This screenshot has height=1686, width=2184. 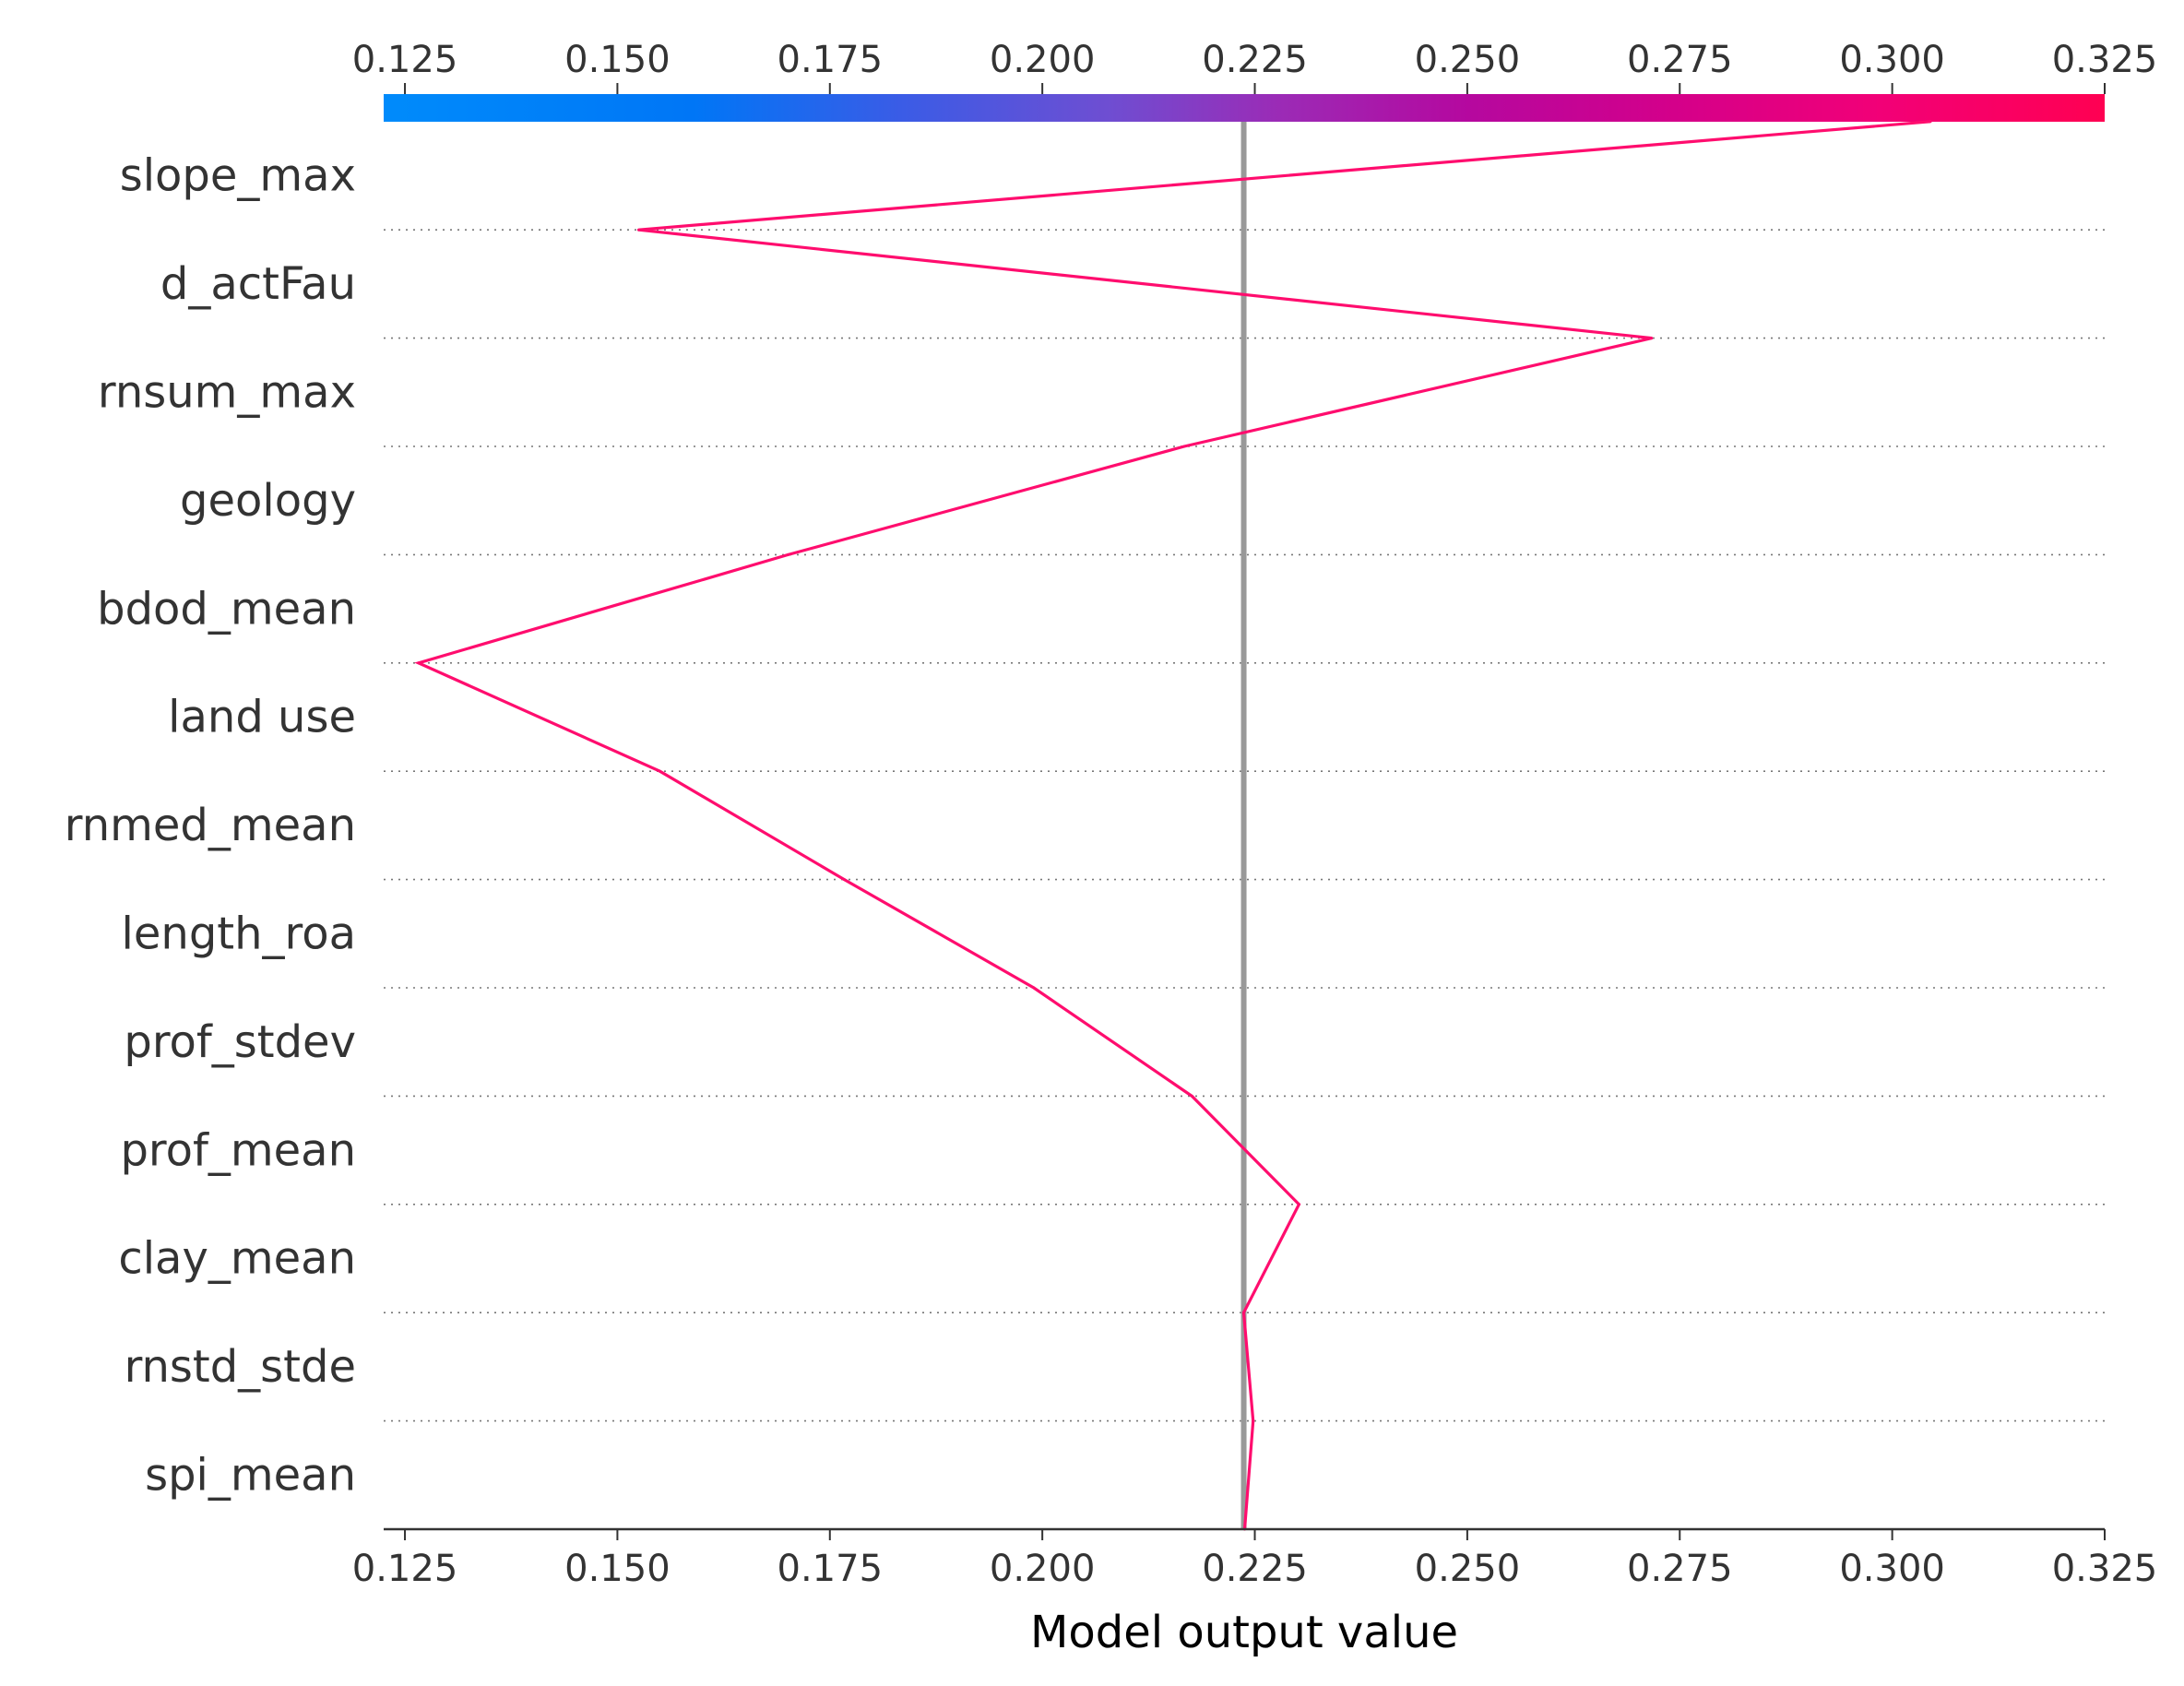 What do you see at coordinates (237, 1259) in the screenshot?
I see `feature-label: clay_mean` at bounding box center [237, 1259].